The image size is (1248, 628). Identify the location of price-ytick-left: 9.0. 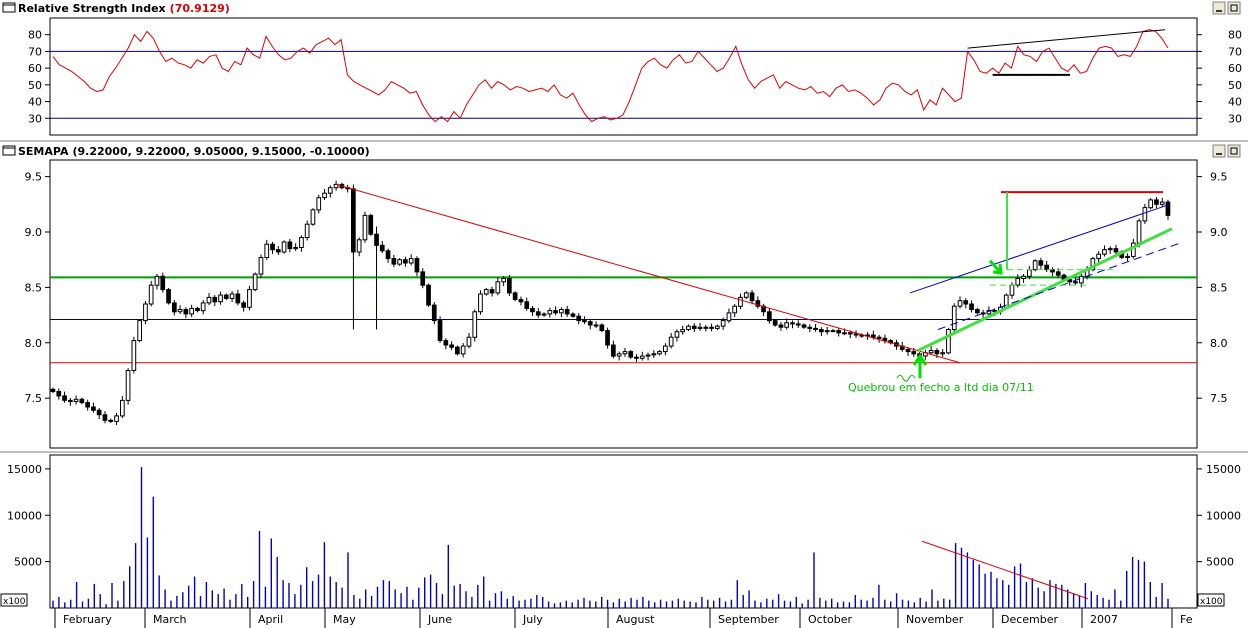
(34, 232).